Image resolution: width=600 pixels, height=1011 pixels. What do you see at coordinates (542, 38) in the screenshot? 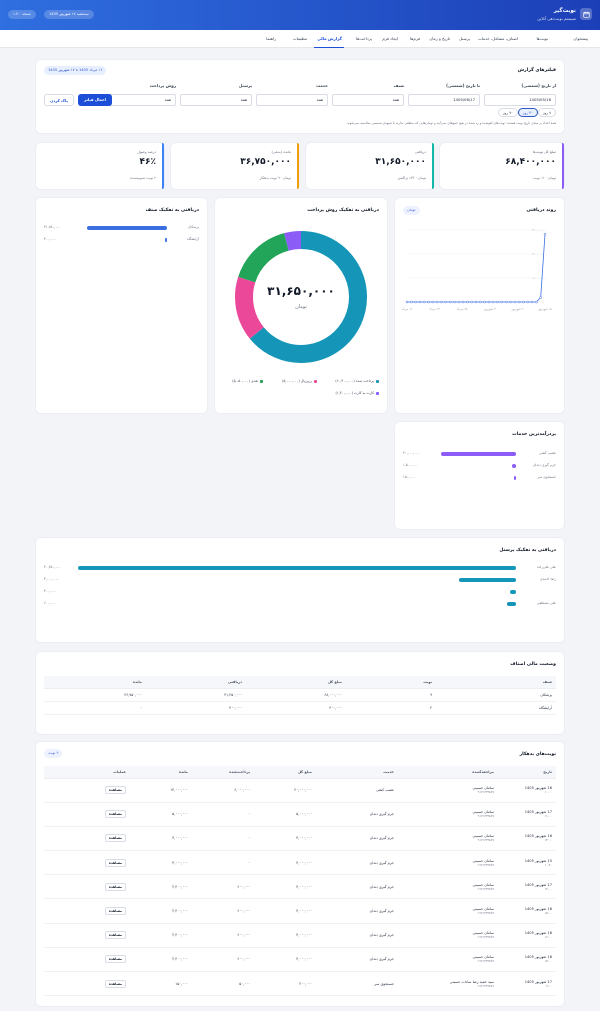
I see `nav-appointments: نوبت‌ها` at bounding box center [542, 38].